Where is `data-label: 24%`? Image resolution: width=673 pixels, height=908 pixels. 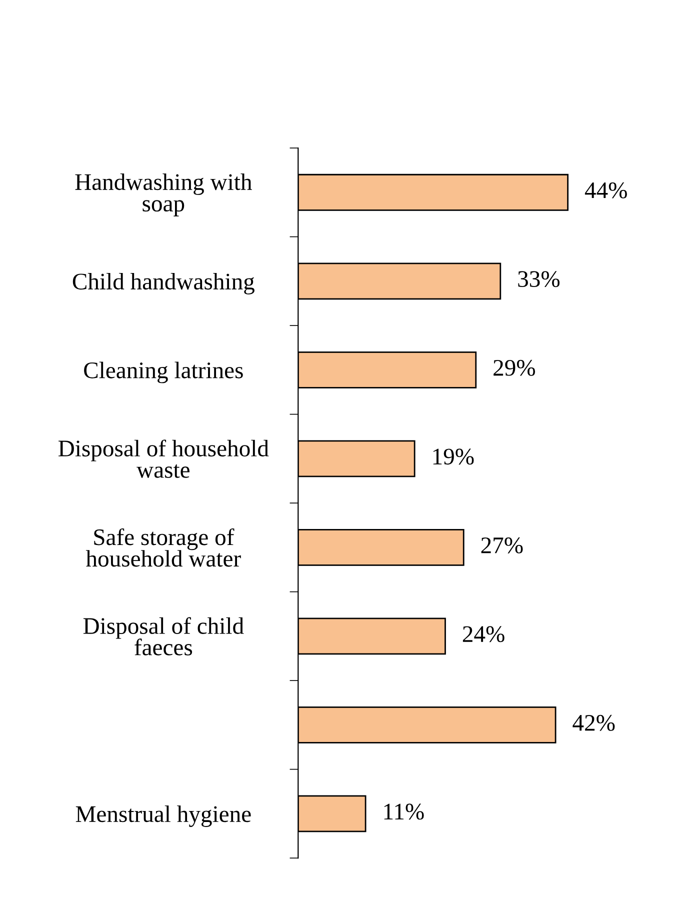
data-label: 24% is located at coordinates (483, 634).